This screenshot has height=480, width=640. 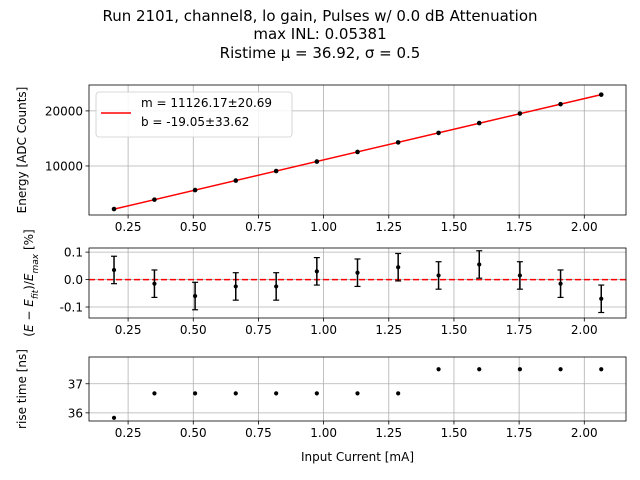 I want to click on y-axis-label-part: max, so click(x=36, y=263).